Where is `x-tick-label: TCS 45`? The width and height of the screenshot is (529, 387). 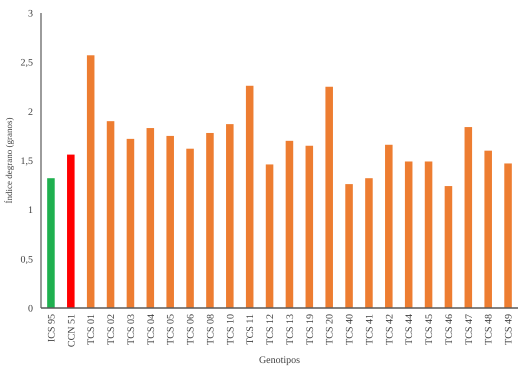 x-tick-label: TCS 45 is located at coordinates (430, 329).